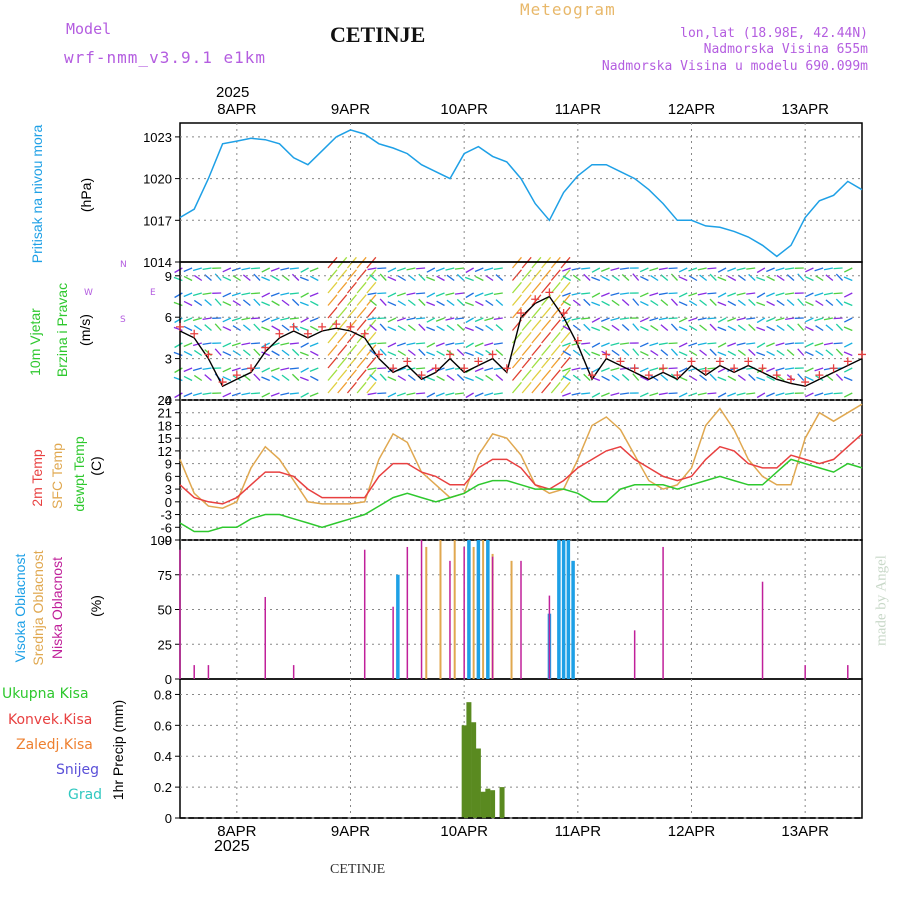  I want to click on date-label-bottom: 13APR, so click(805, 831).